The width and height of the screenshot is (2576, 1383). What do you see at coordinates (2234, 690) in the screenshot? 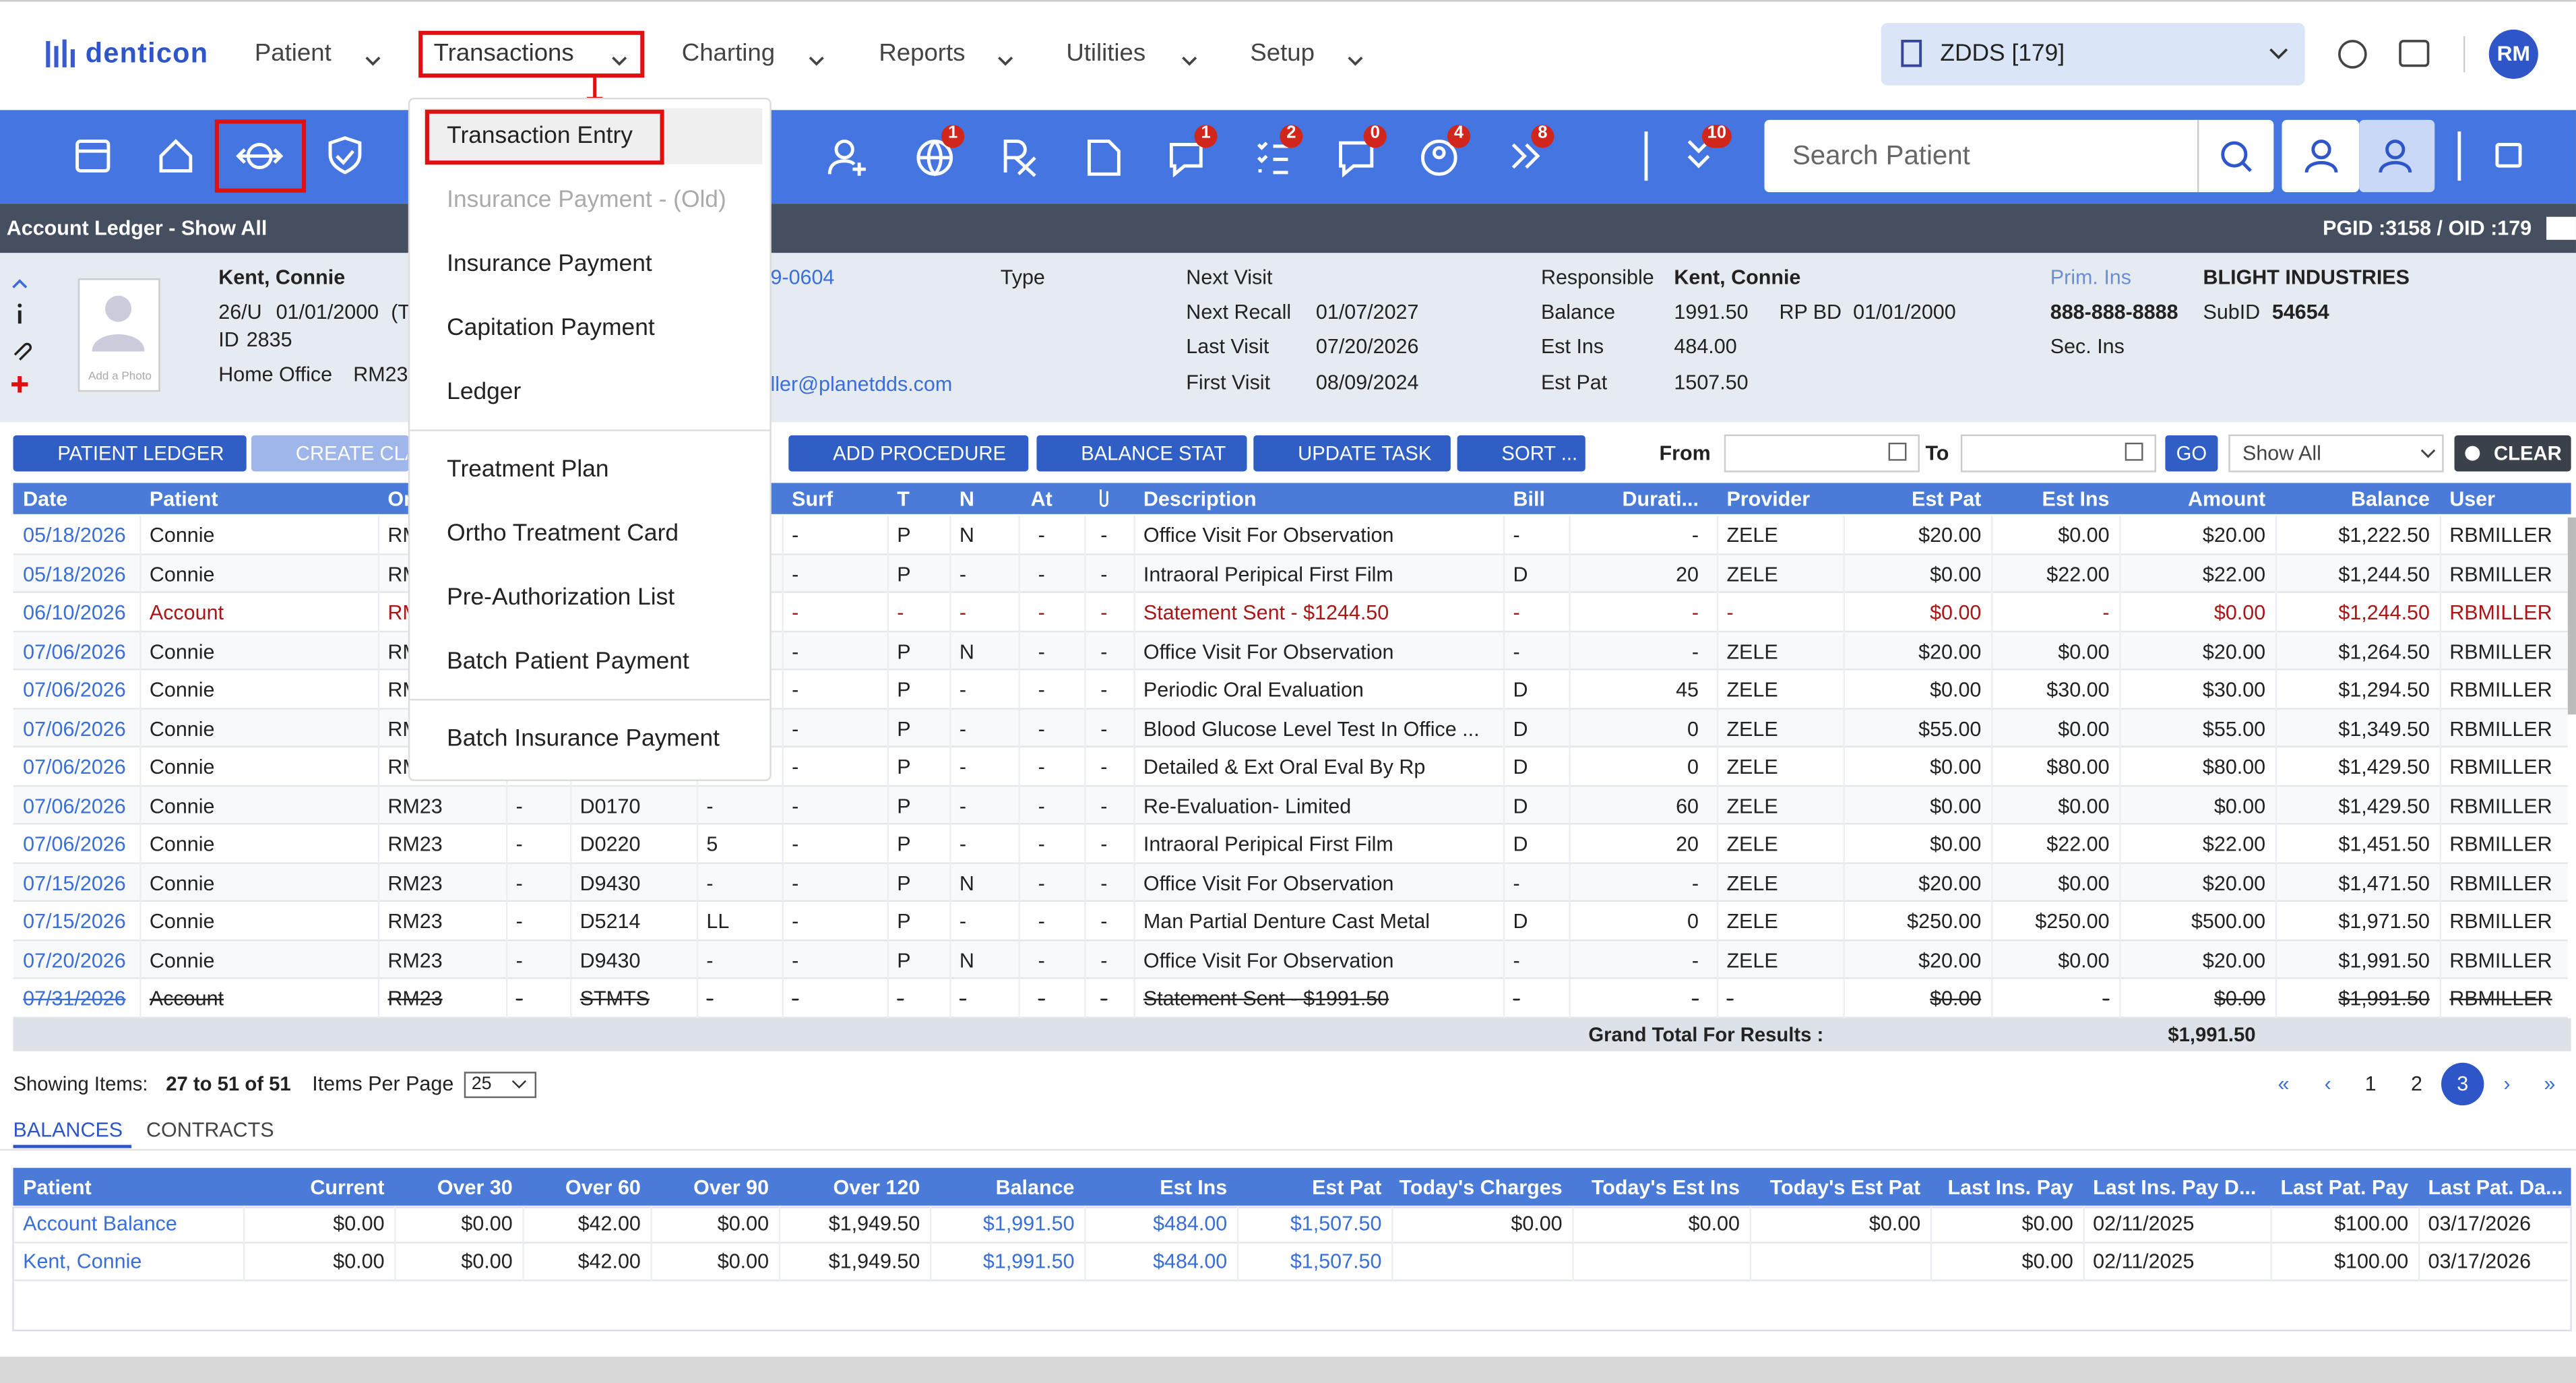
I see `ledger-cell: $30.00` at bounding box center [2234, 690].